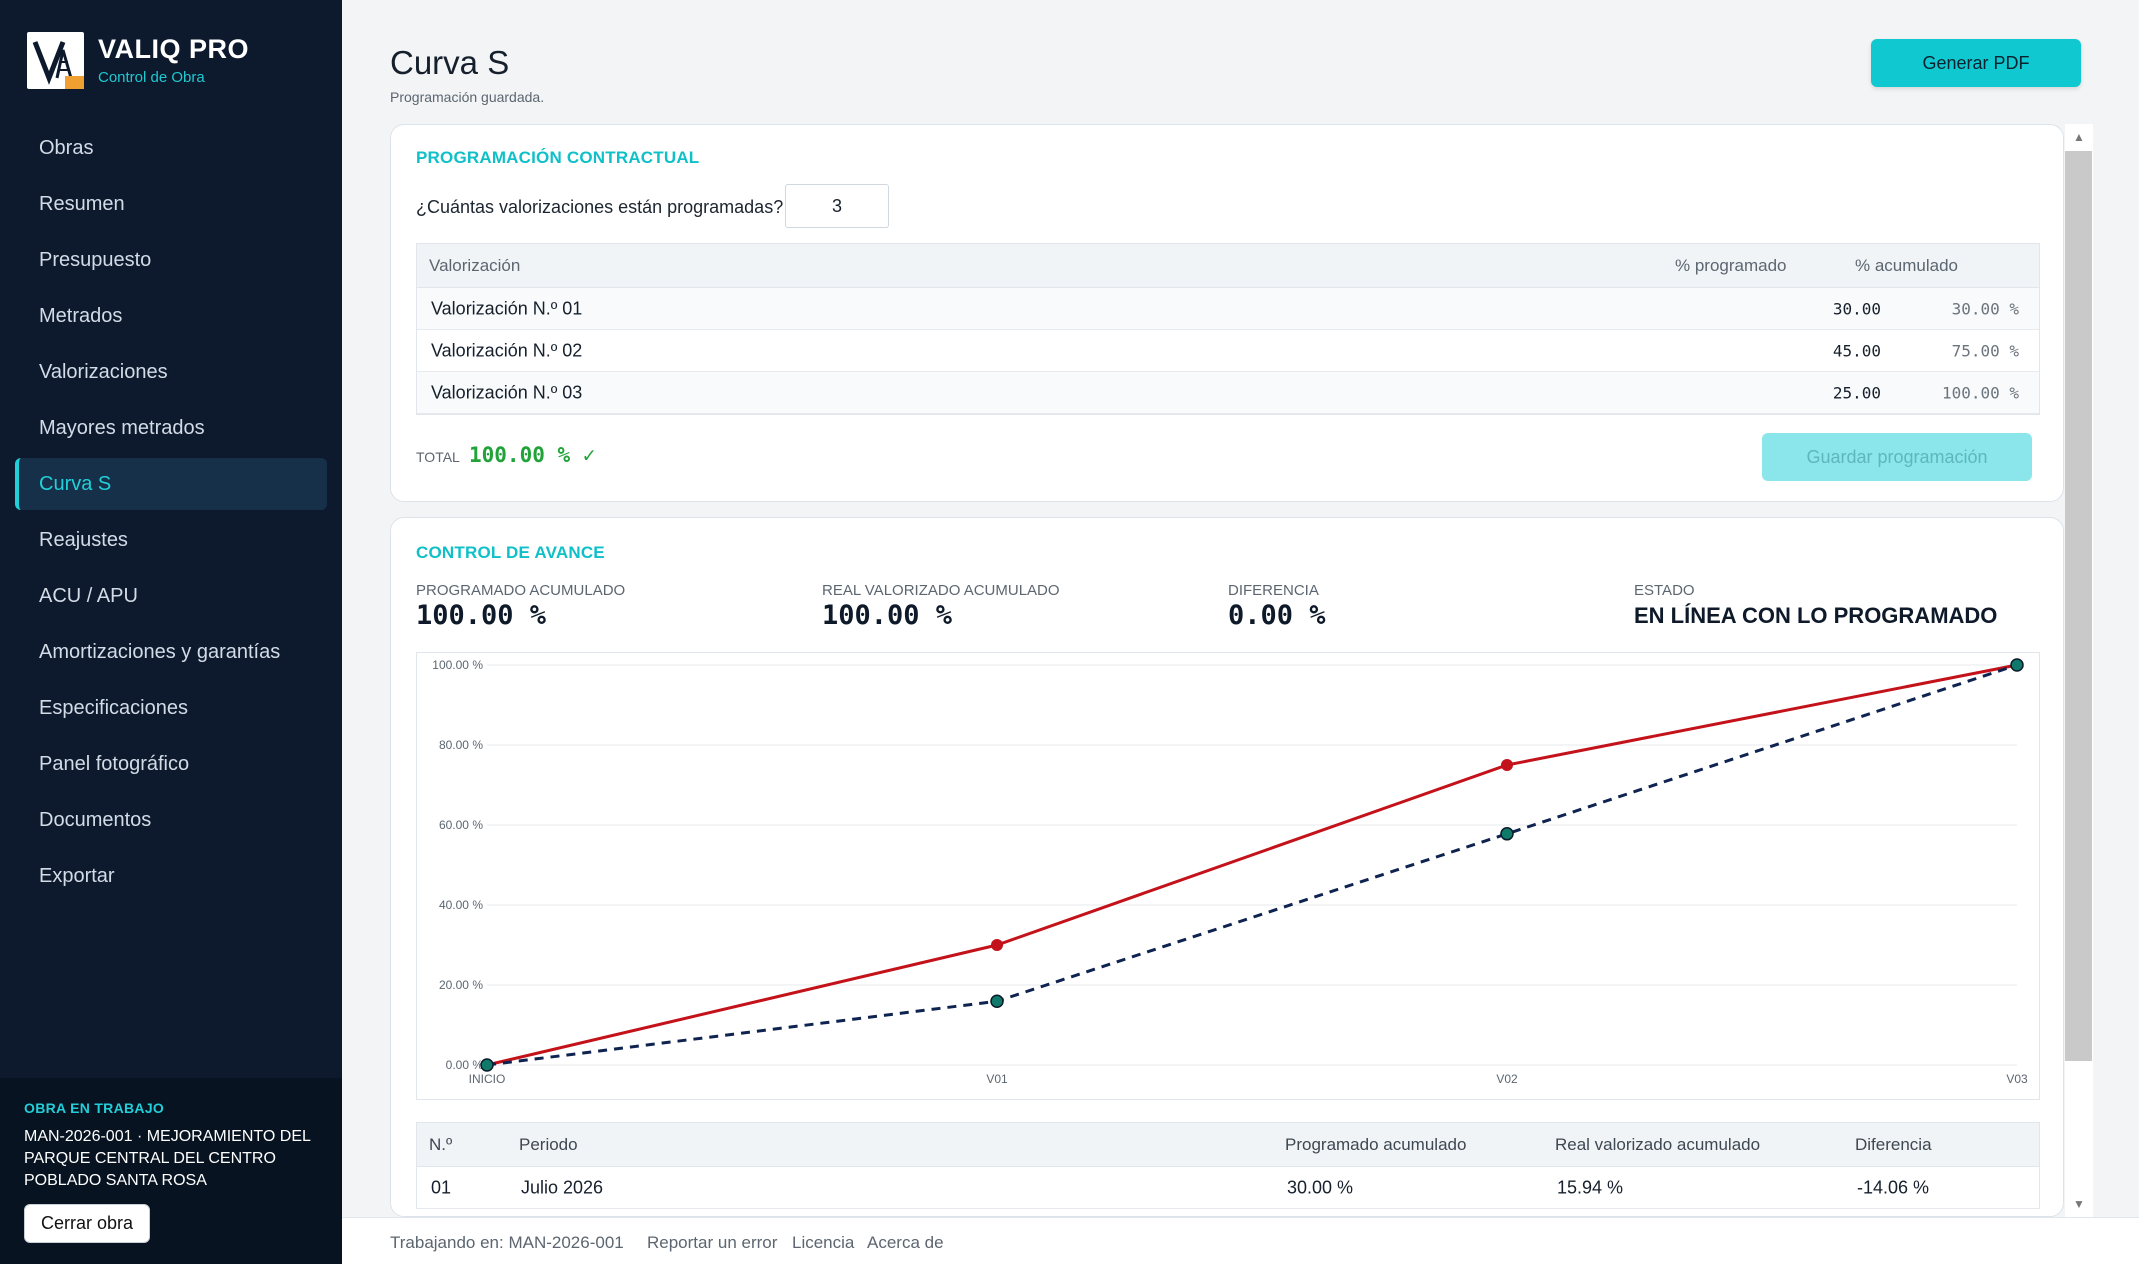 The height and width of the screenshot is (1264, 2139). What do you see at coordinates (88, 595) in the screenshot?
I see `sidebar-item-acu-apu: ACU / APU` at bounding box center [88, 595].